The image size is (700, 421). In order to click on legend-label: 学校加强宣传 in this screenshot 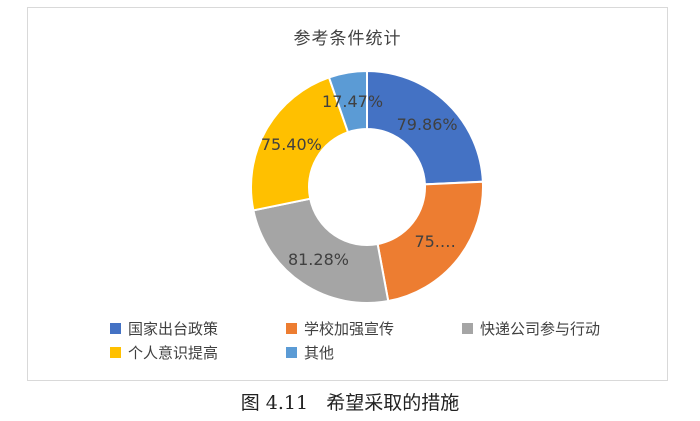, I will do `click(349, 329)`.